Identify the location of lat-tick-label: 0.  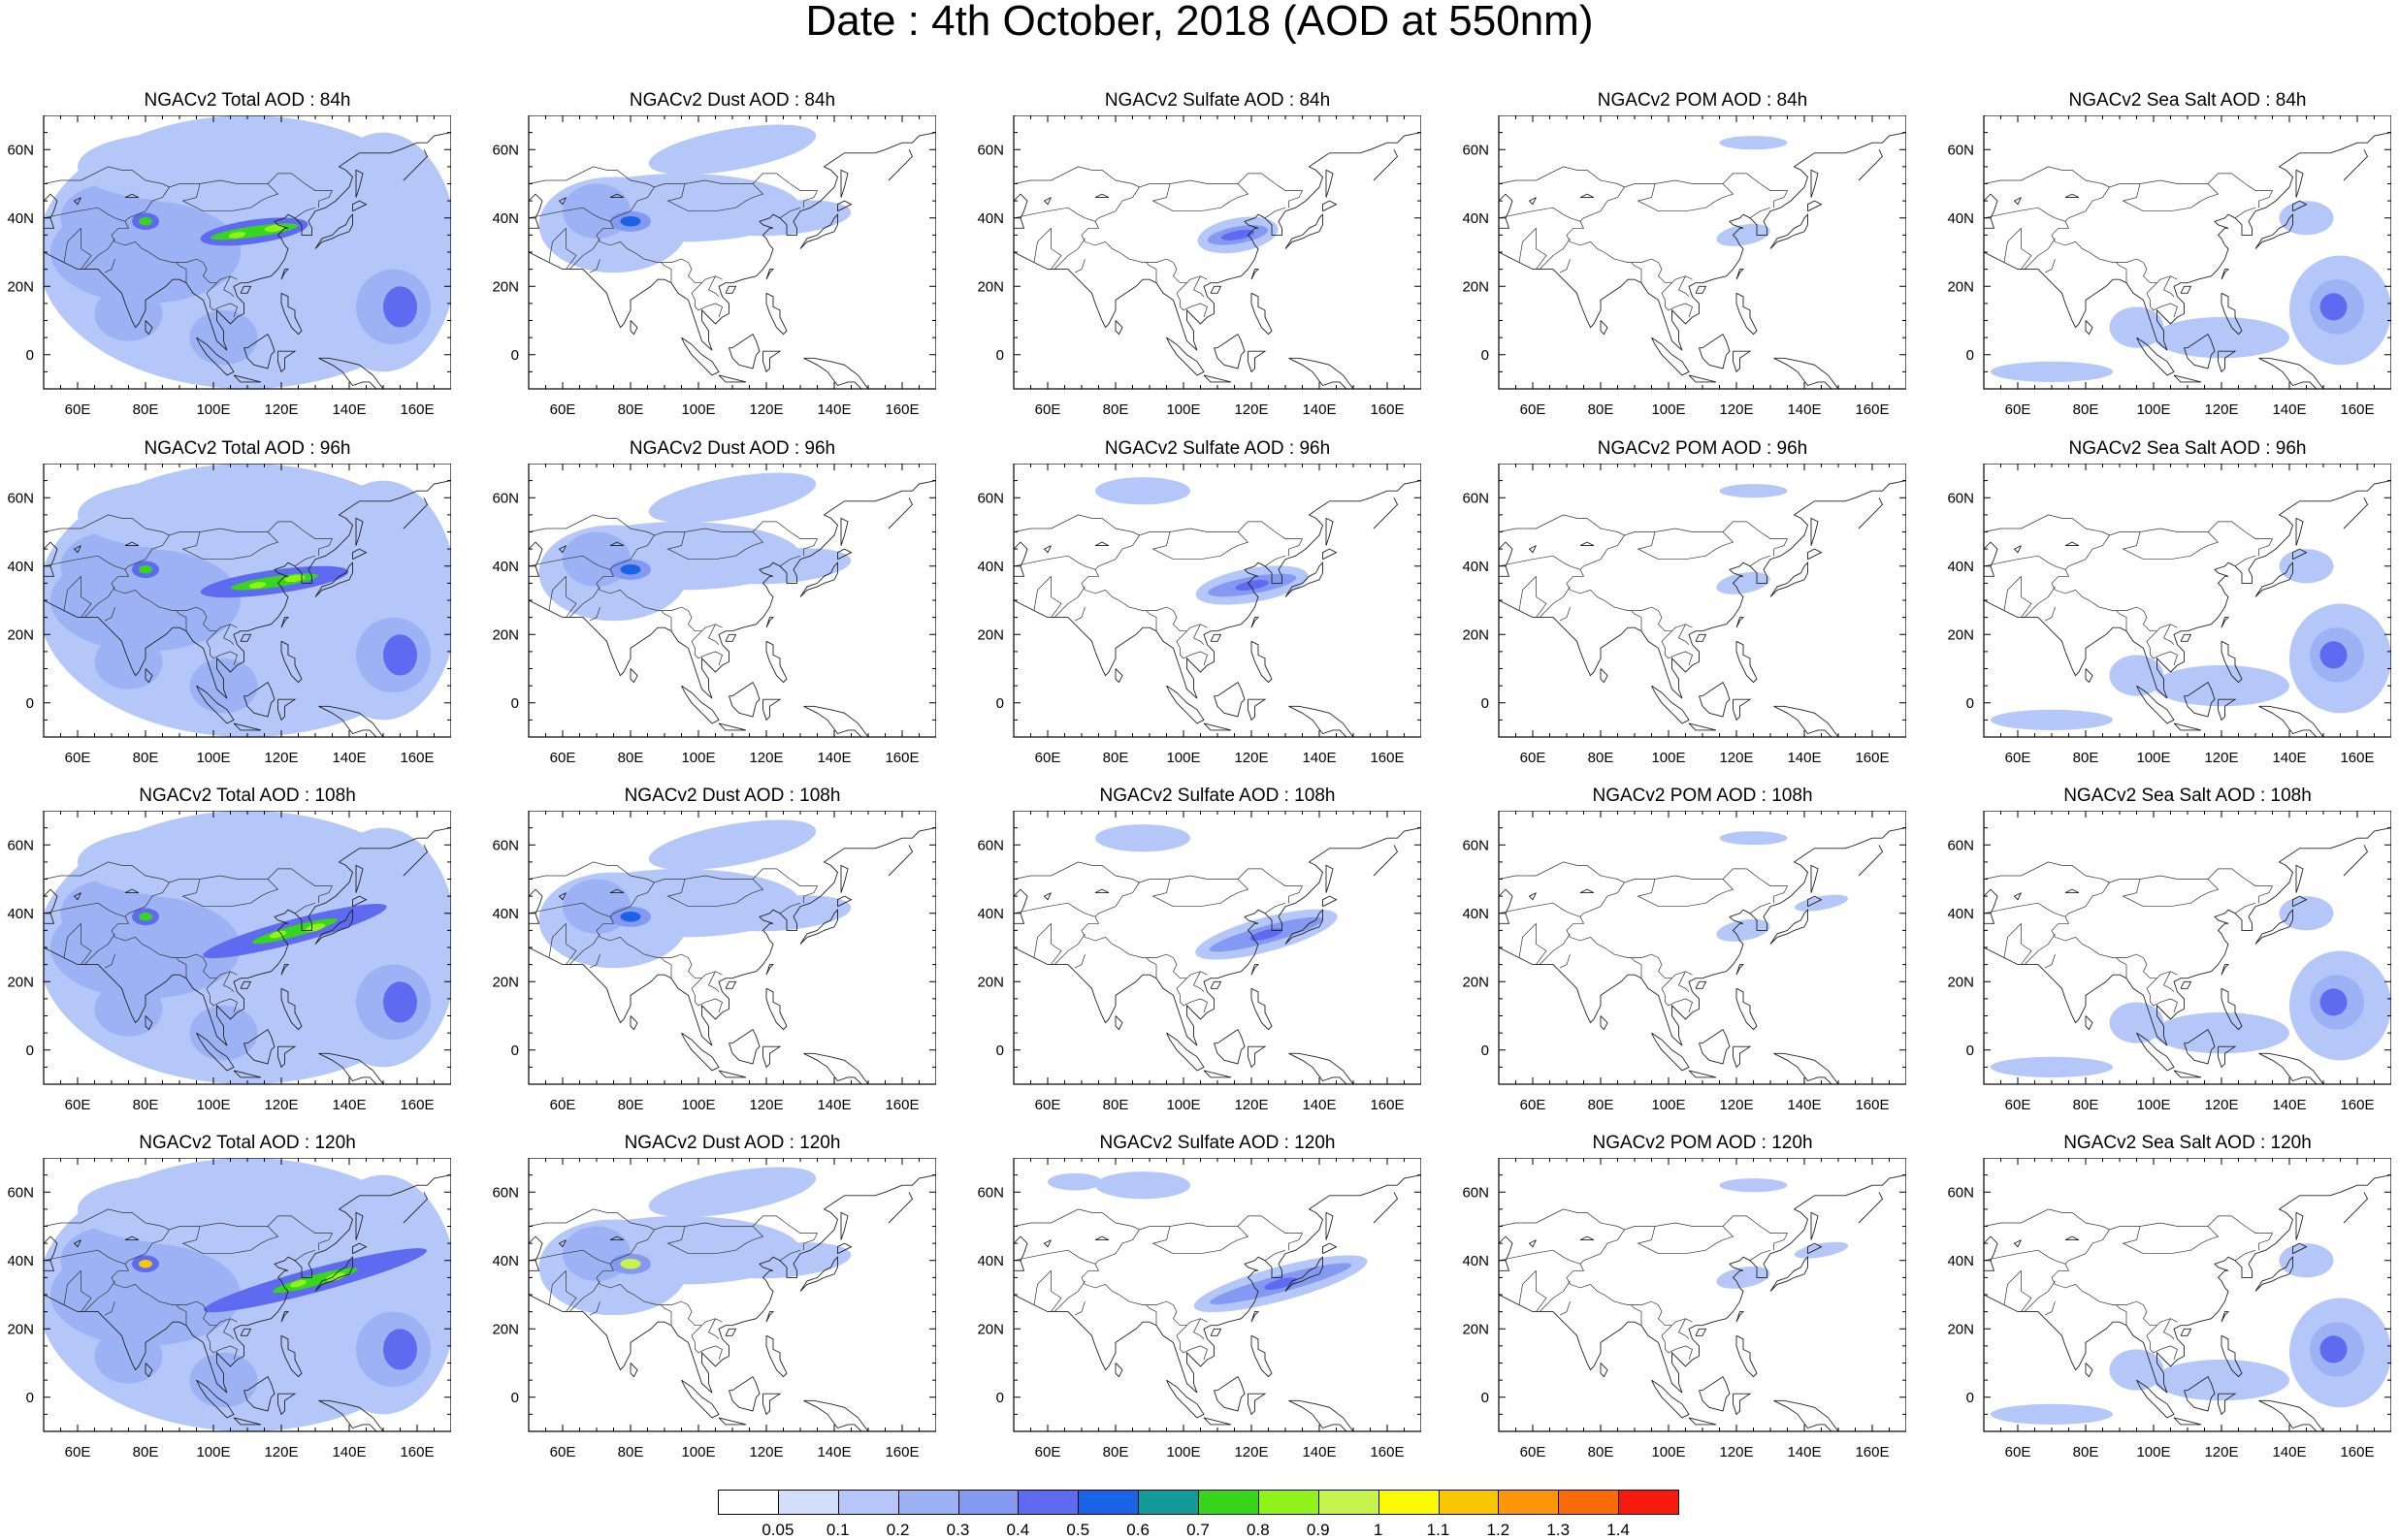
(1970, 355).